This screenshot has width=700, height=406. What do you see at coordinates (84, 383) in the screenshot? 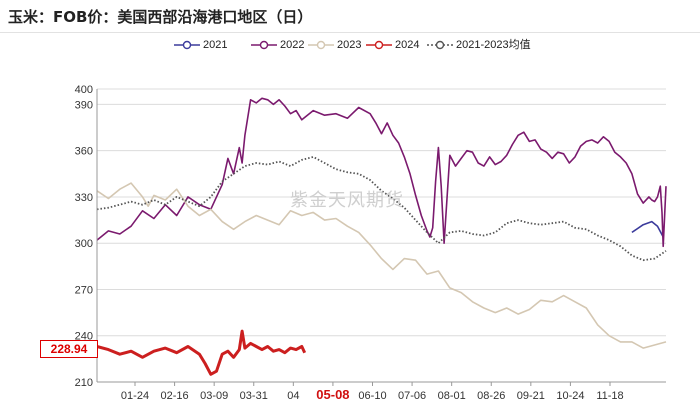
I see `y-tick-label: 210` at bounding box center [84, 383].